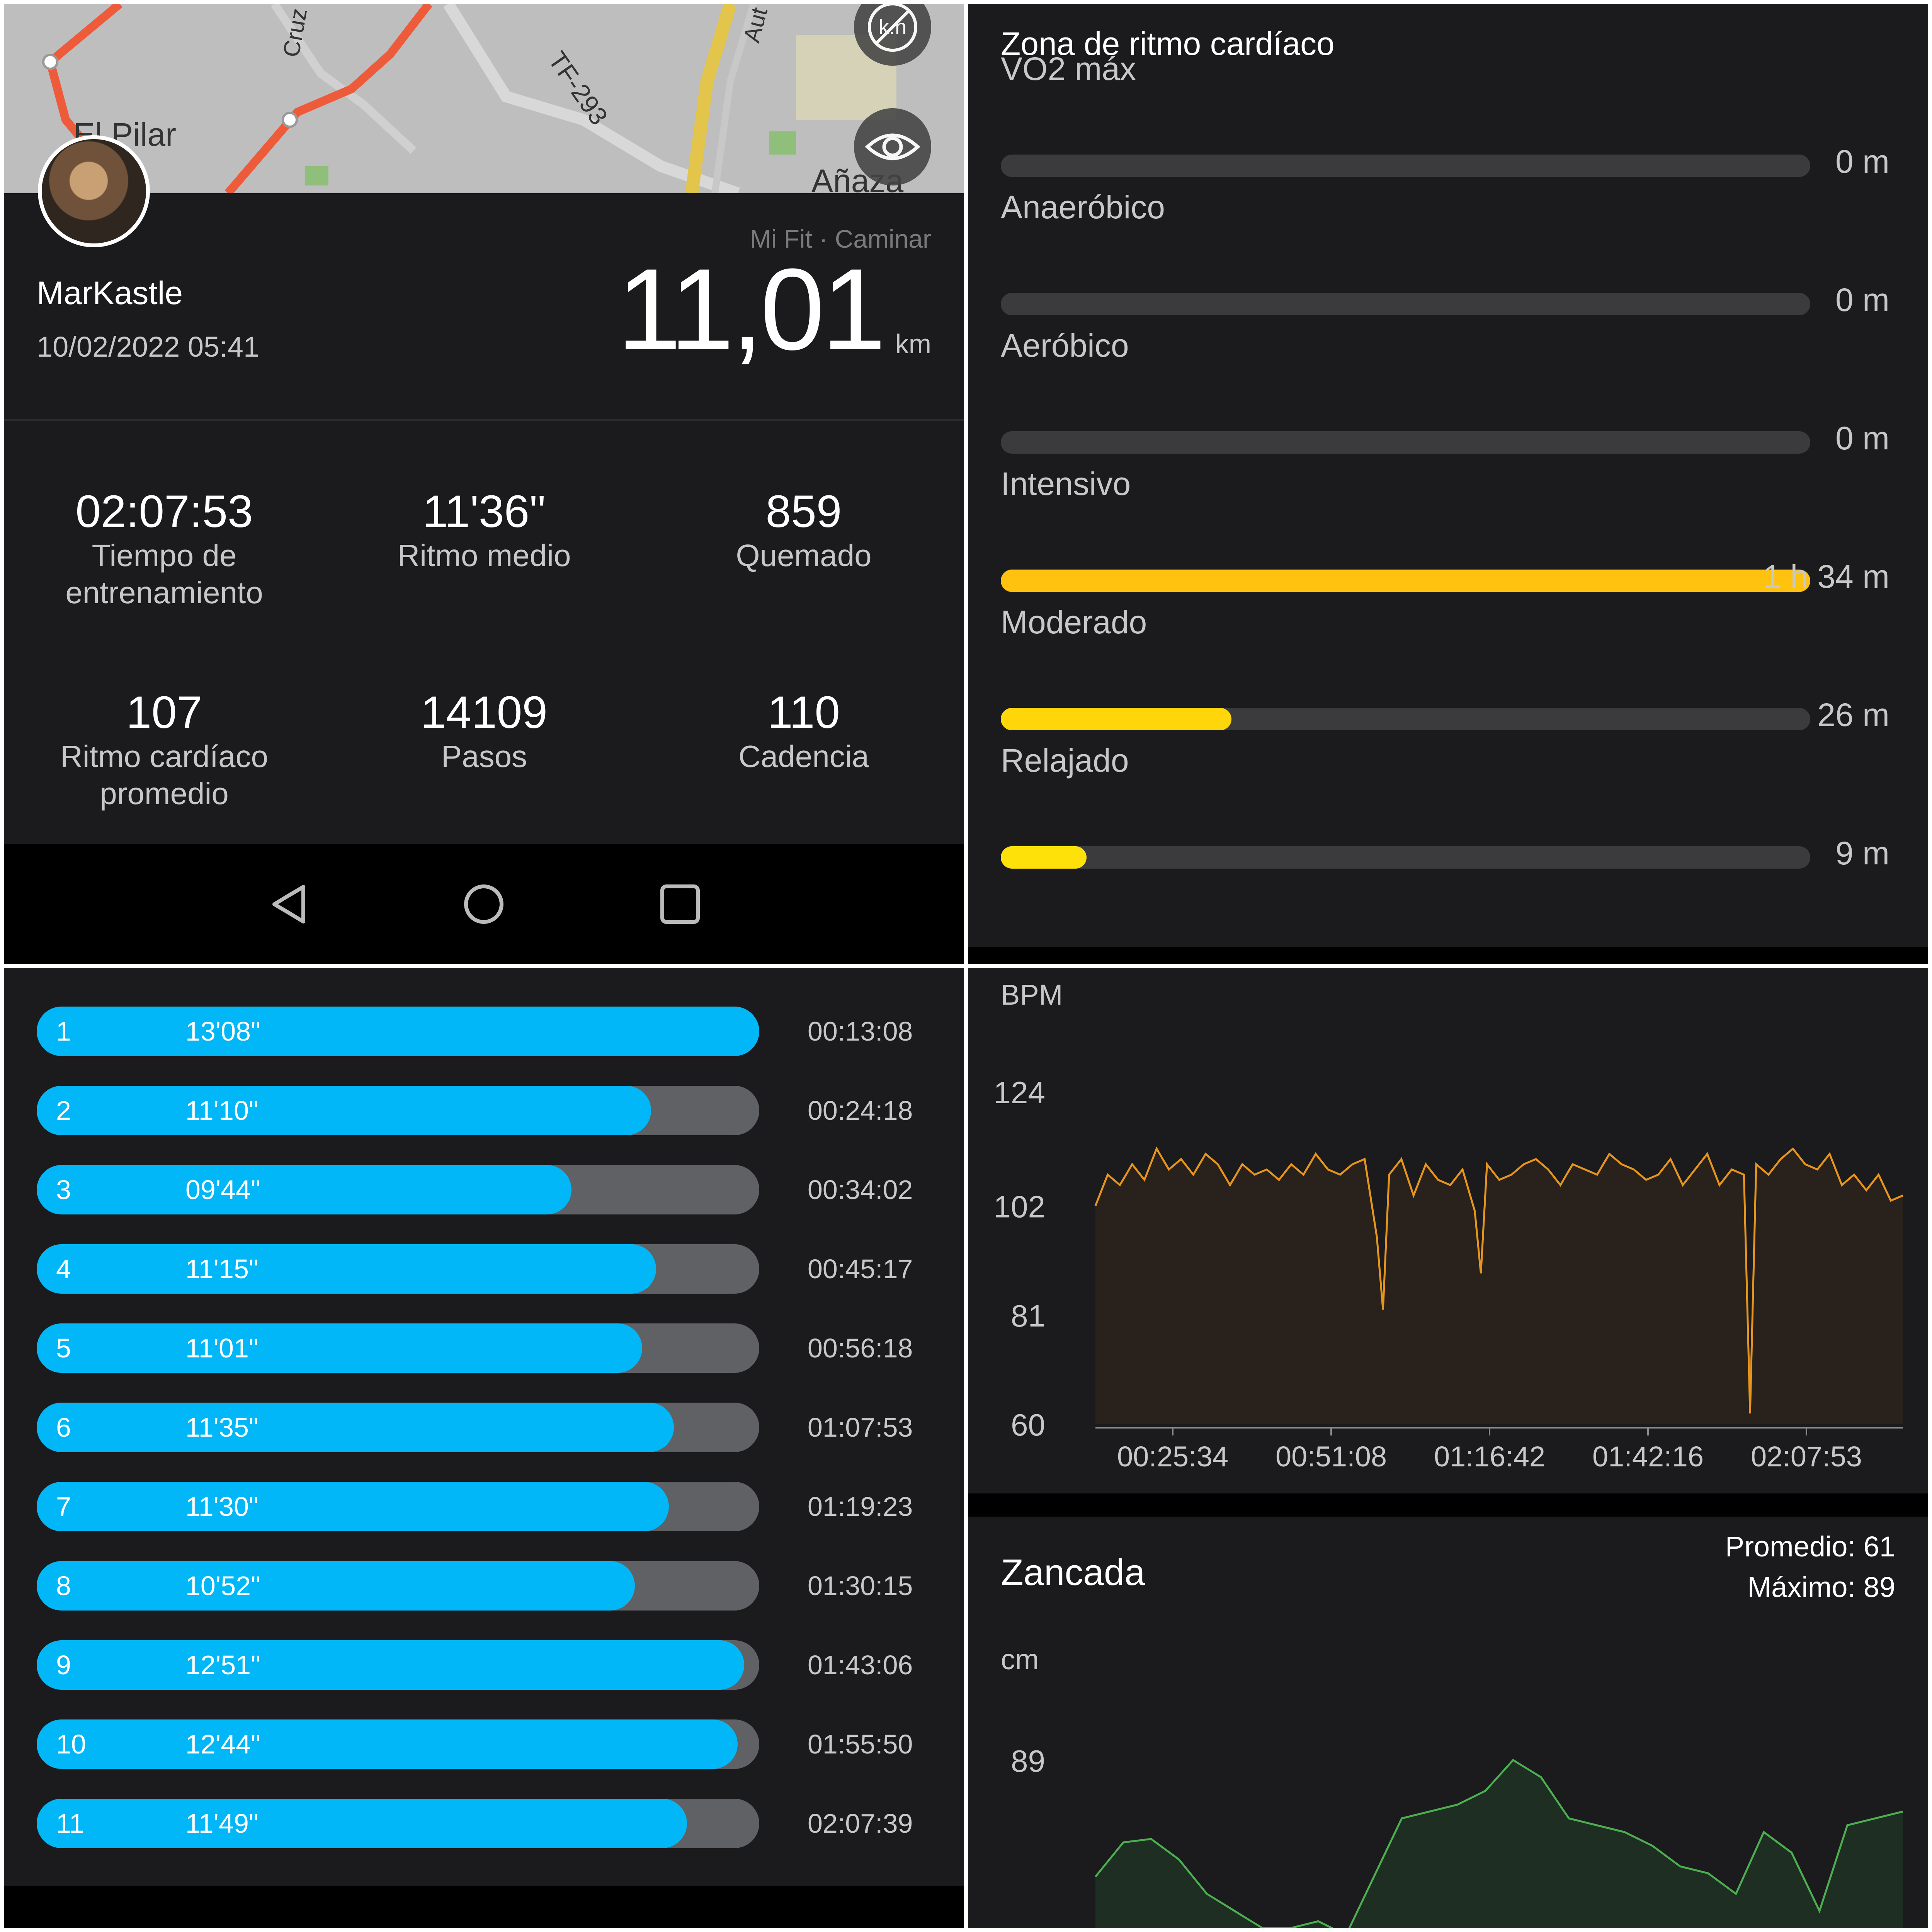  I want to click on lap-number: 11, so click(70, 1823).